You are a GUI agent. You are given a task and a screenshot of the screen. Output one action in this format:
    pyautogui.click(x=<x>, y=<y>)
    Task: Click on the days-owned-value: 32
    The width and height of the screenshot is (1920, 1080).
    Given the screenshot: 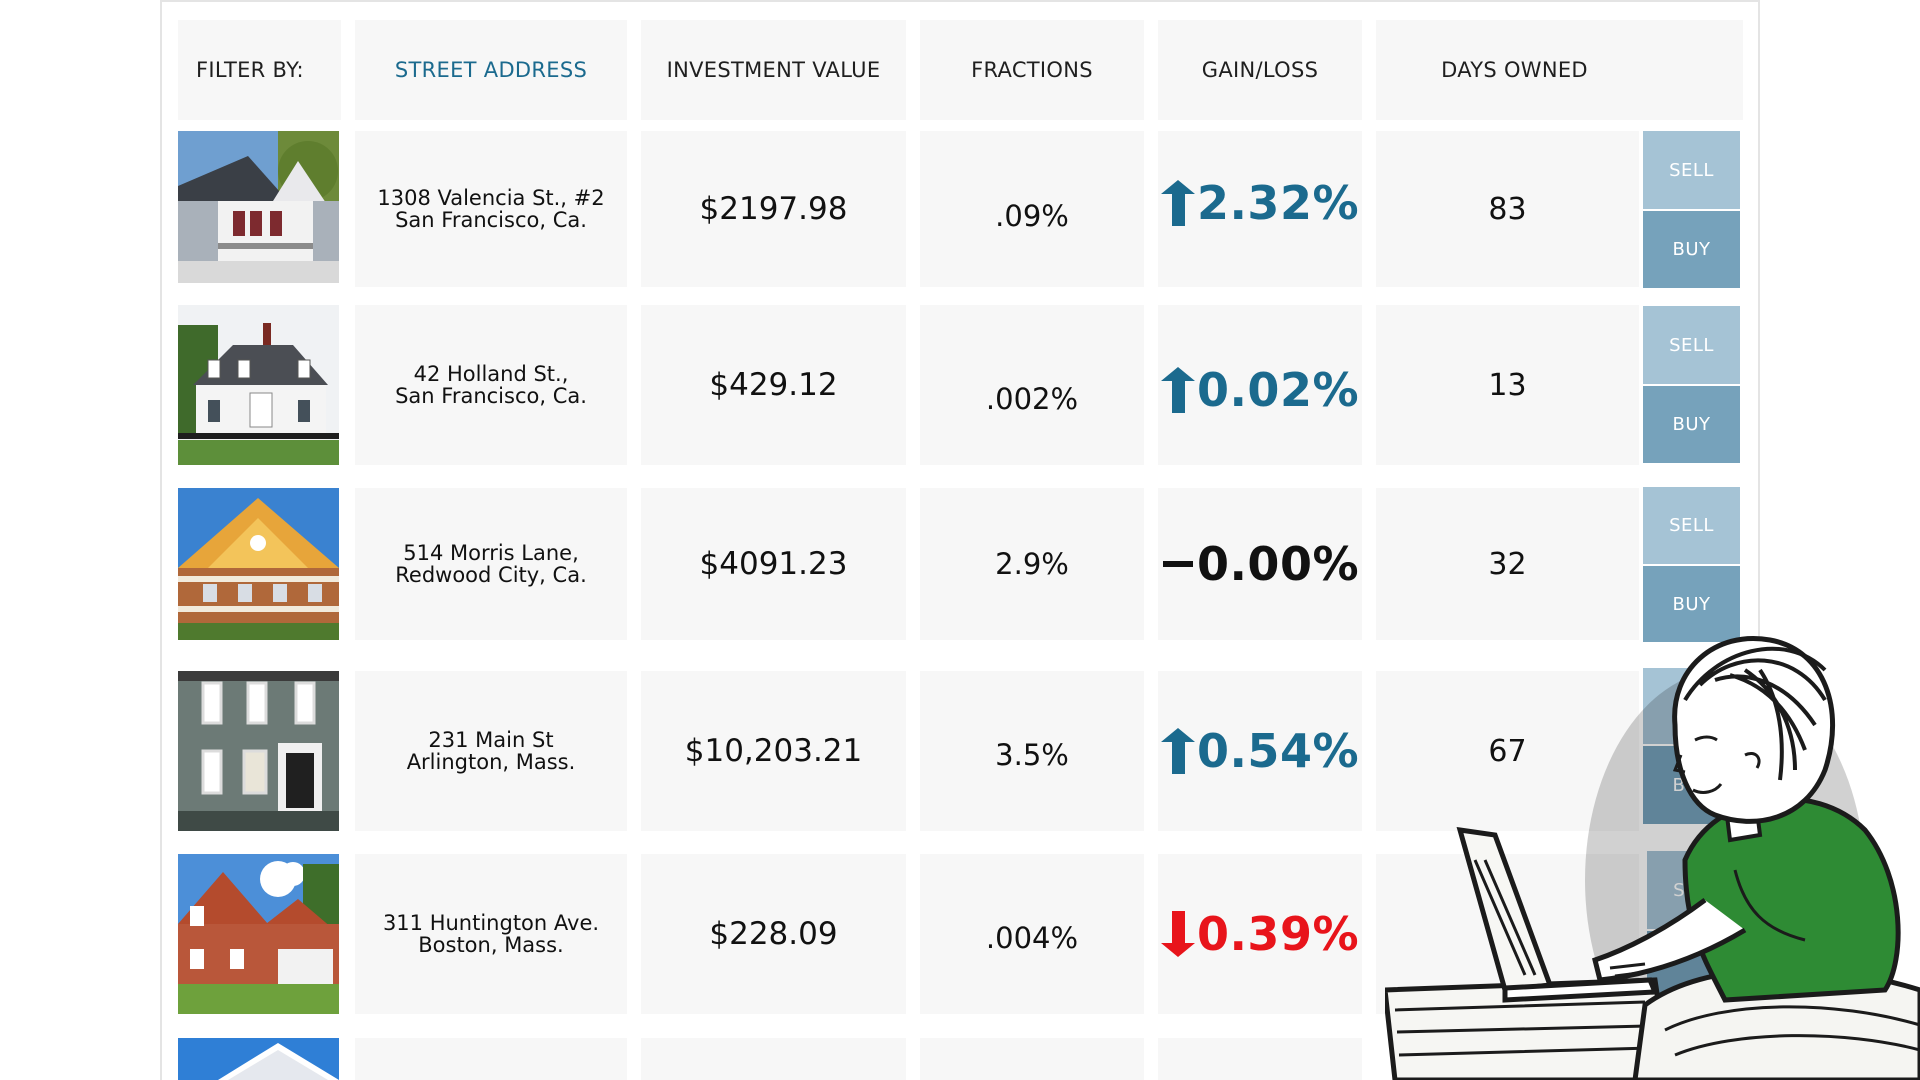 What is the action you would take?
    pyautogui.click(x=1507, y=564)
    